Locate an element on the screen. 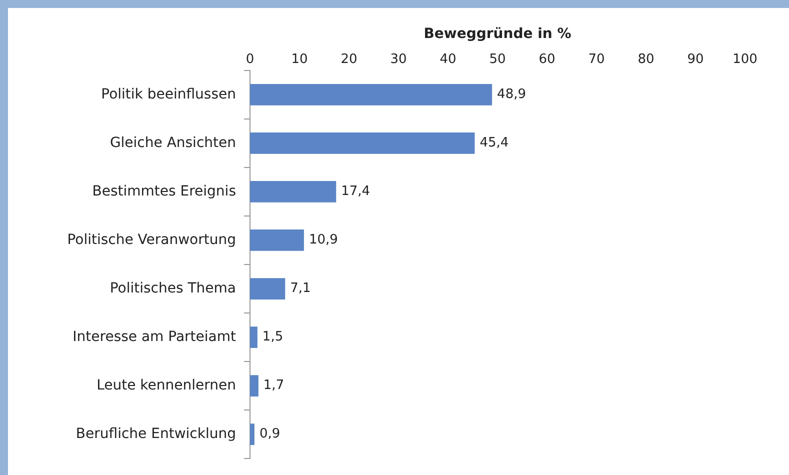  x-tick-label: 90 is located at coordinates (695, 59).